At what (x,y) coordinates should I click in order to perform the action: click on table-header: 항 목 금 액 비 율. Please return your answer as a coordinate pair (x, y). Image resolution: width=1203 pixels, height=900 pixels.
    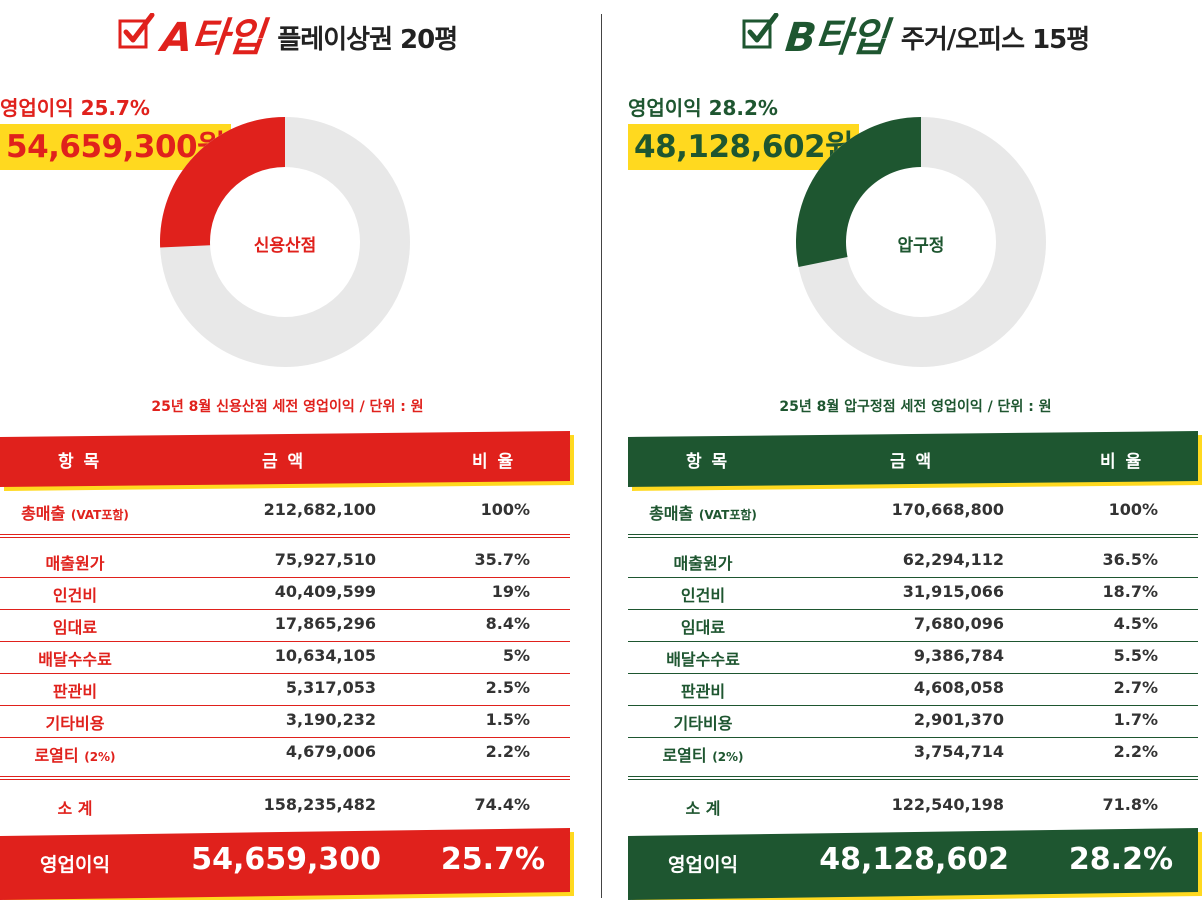
    Looking at the image, I should click on (915, 459).